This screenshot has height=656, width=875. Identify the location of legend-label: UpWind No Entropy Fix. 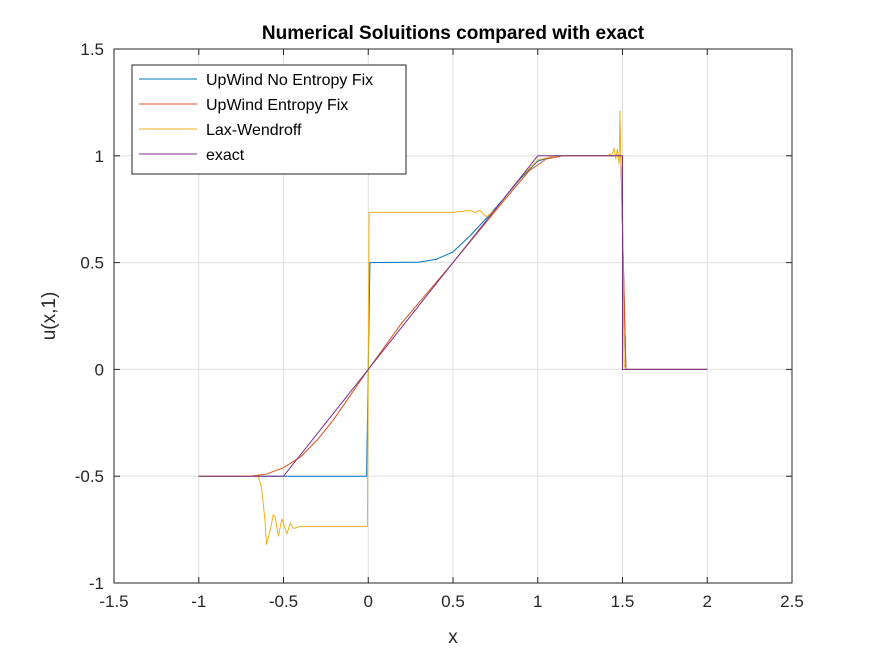
(289, 80).